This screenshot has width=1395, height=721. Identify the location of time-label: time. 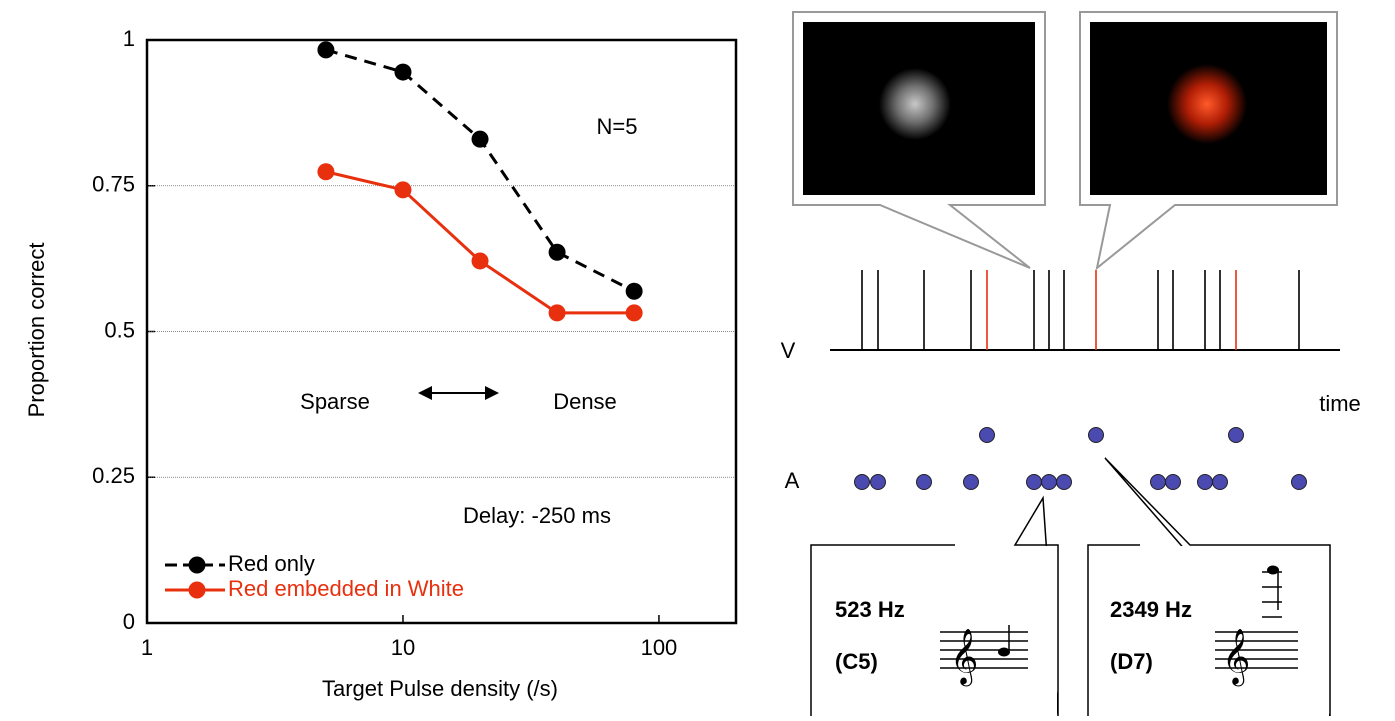
(1340, 403).